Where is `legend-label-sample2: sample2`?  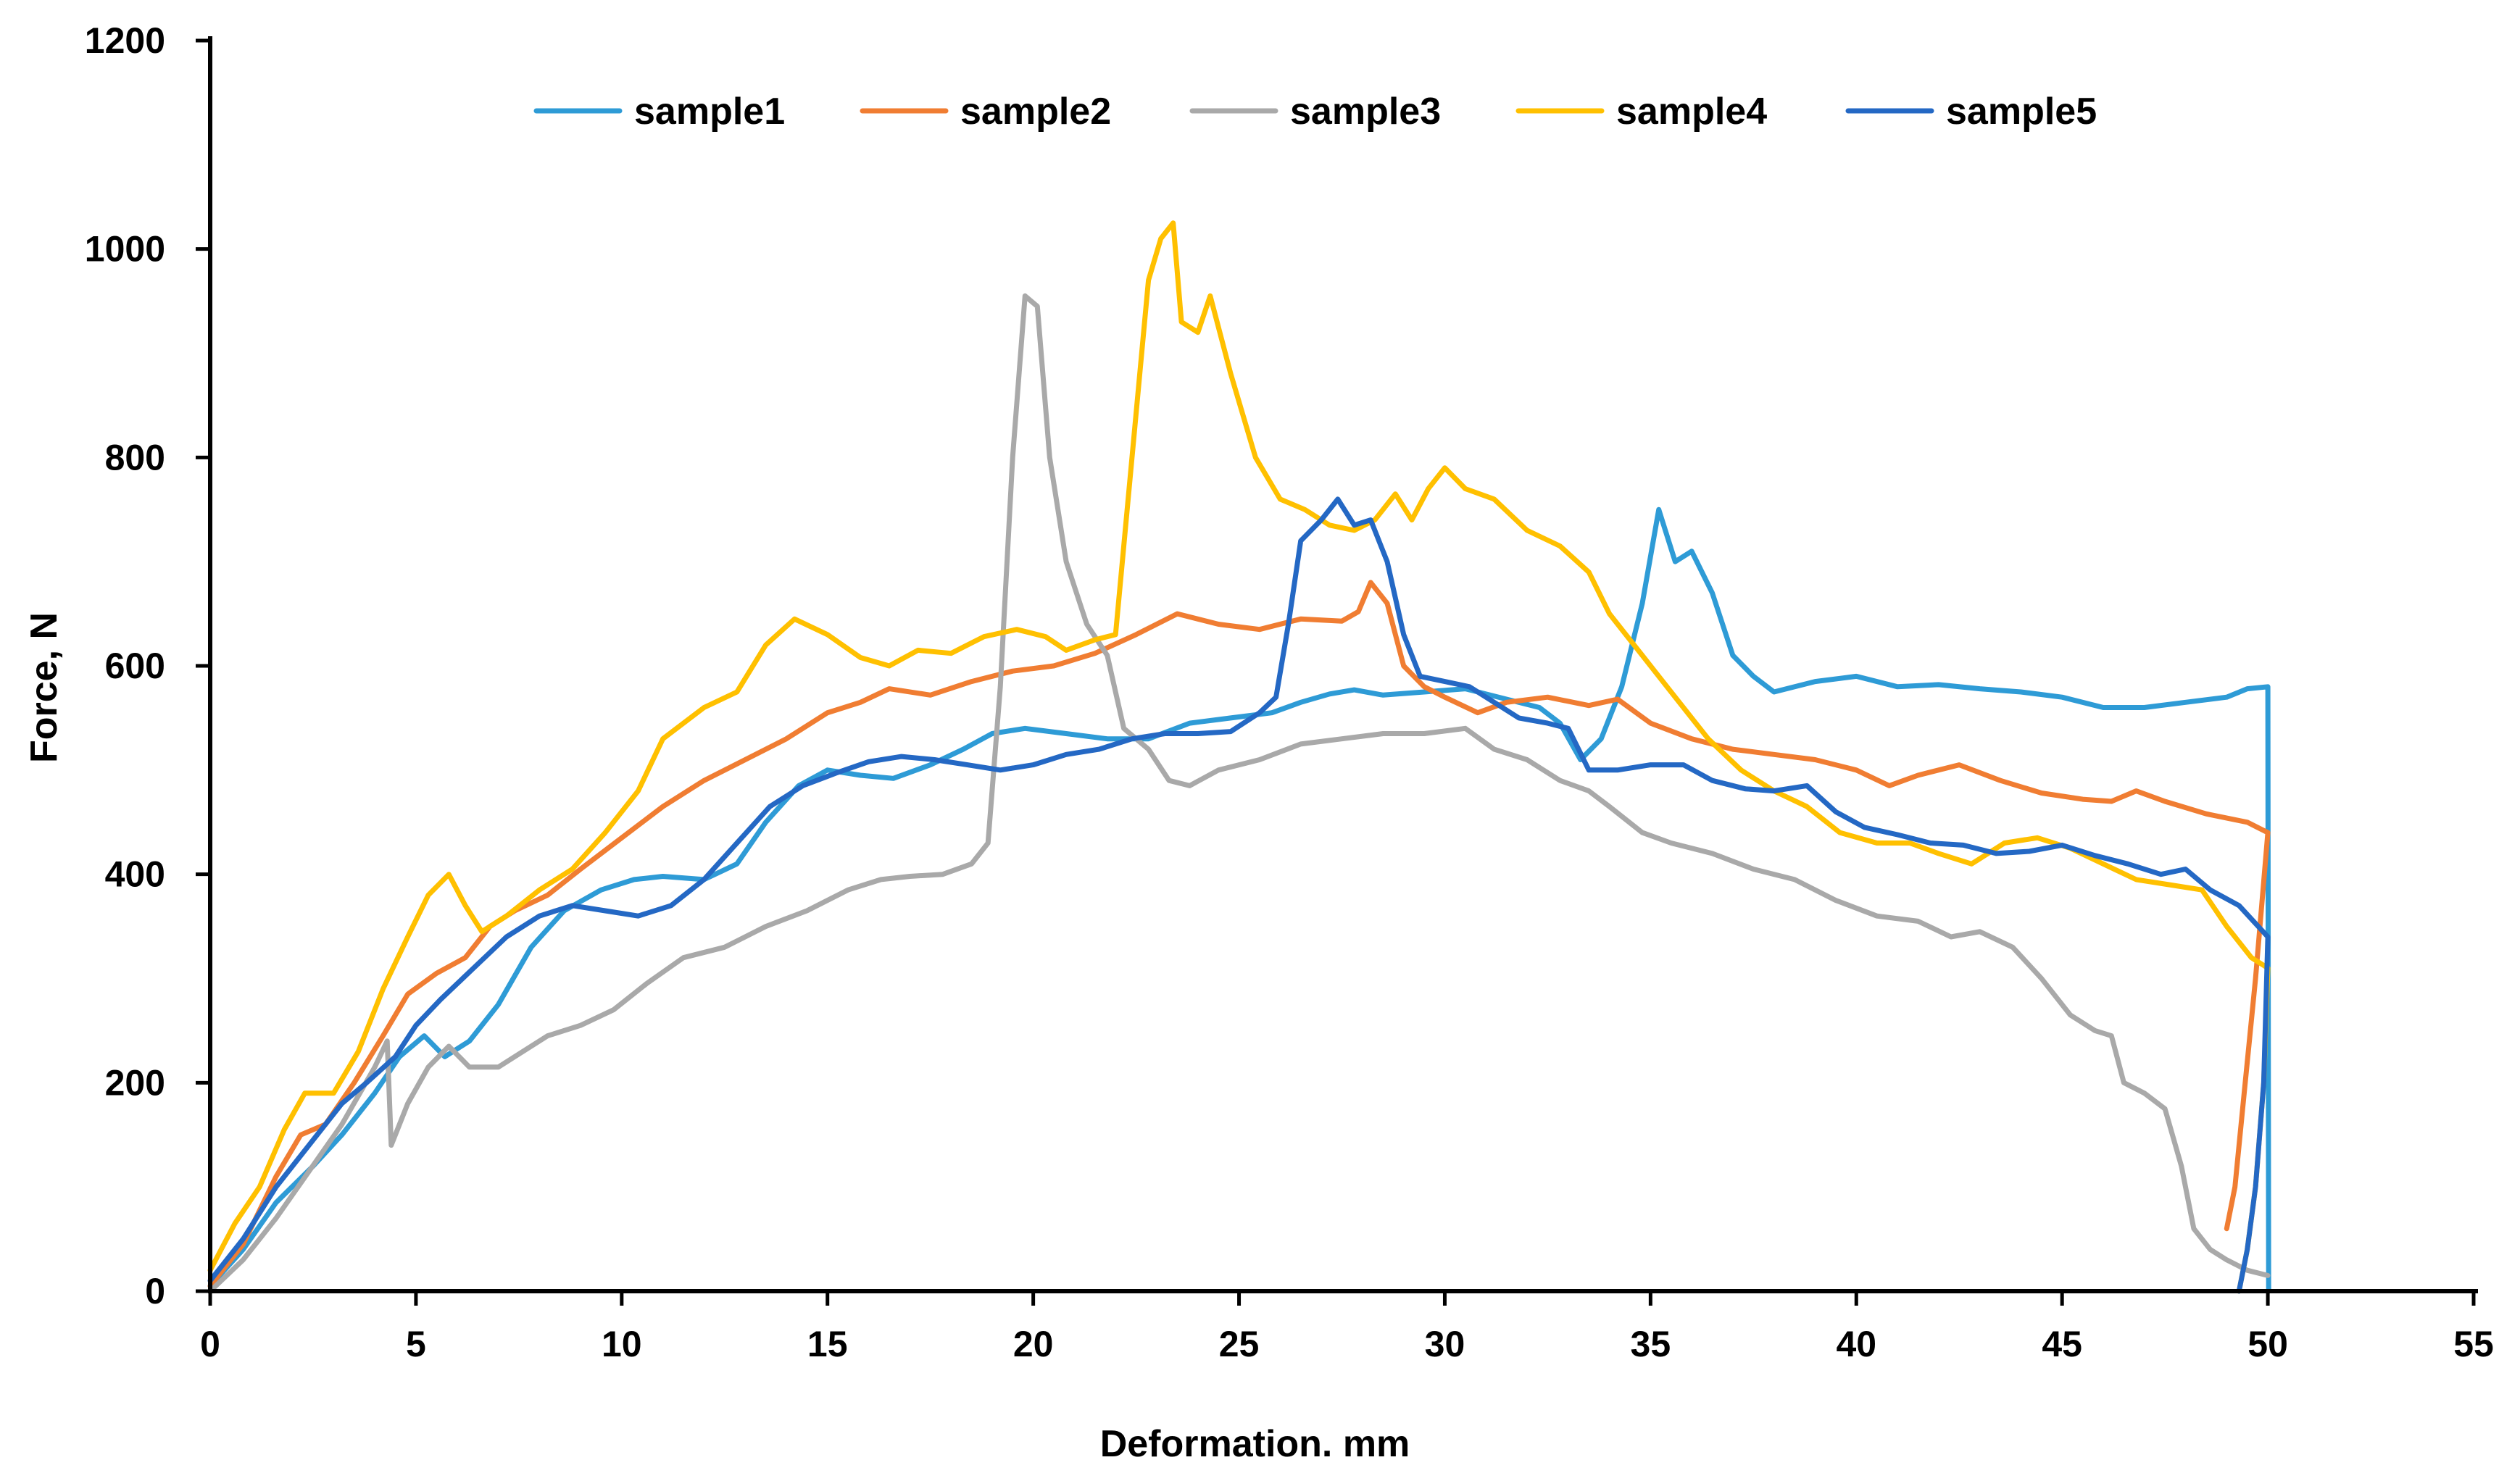 legend-label-sample2: sample2 is located at coordinates (1035, 112).